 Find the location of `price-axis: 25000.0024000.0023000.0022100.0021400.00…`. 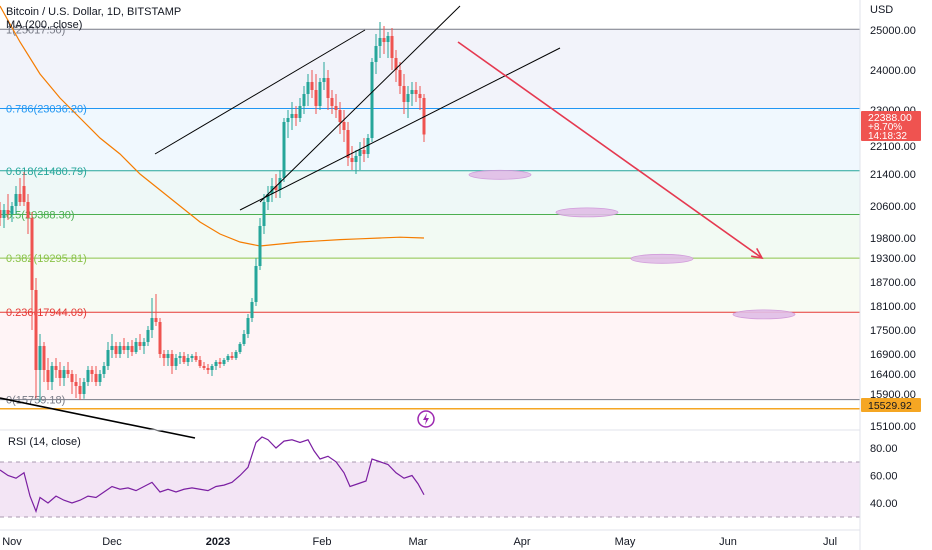

price-axis: 25000.0024000.0023000.0022100.0021400.00… is located at coordinates (893, 229).